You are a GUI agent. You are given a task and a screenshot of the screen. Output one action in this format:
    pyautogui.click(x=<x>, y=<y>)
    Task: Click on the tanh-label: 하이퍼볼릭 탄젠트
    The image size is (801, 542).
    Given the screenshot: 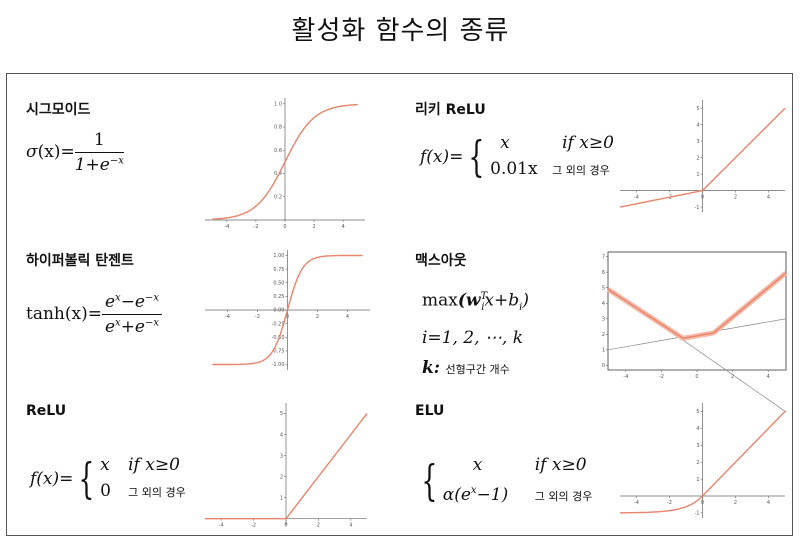 What is the action you would take?
    pyautogui.click(x=80, y=261)
    